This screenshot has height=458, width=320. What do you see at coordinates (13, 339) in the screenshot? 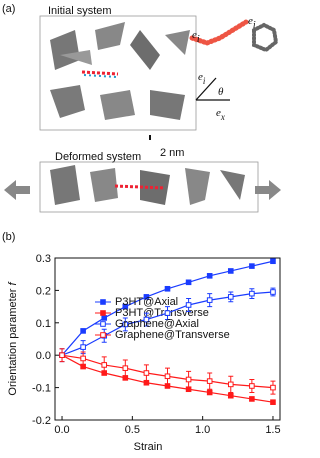
I see `y-axis-label: Orientation parameter f` at bounding box center [13, 339].